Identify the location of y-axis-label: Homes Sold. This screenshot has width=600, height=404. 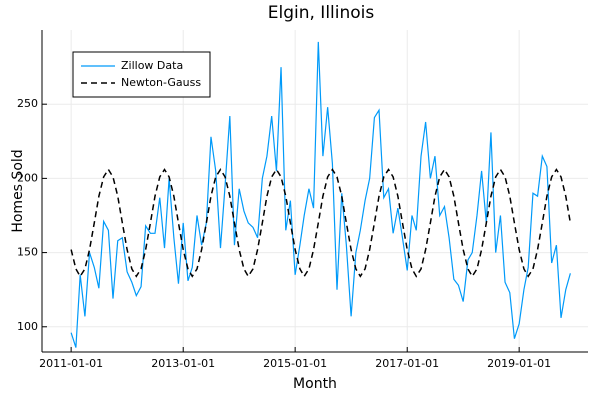
(18, 190).